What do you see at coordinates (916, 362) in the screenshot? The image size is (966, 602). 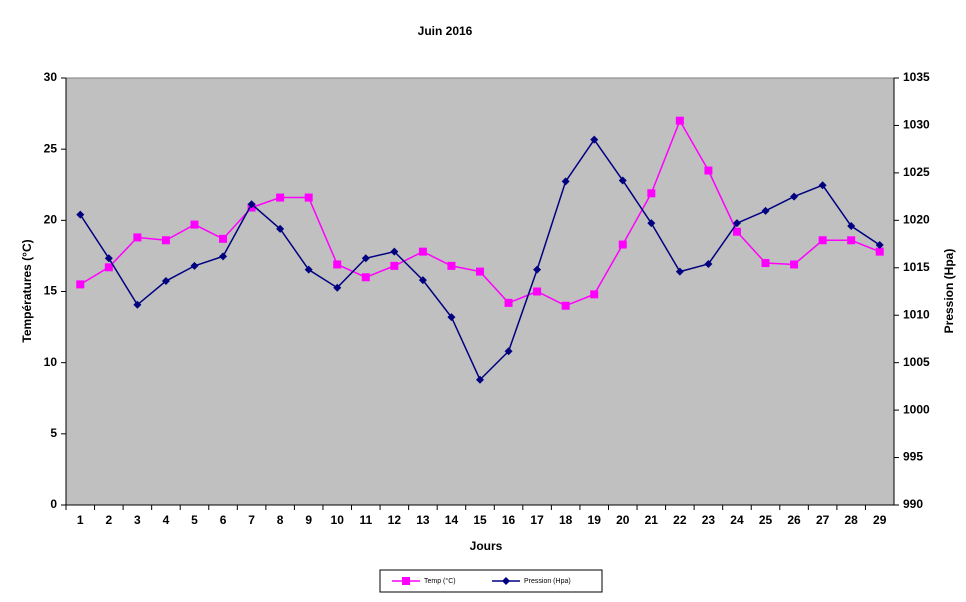 I see `y2-tick-label: 1005` at bounding box center [916, 362].